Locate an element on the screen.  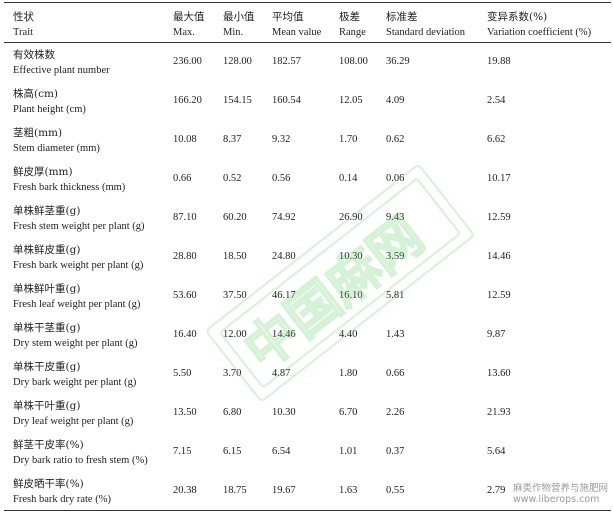
value-sd: 3.59 is located at coordinates (395, 256).